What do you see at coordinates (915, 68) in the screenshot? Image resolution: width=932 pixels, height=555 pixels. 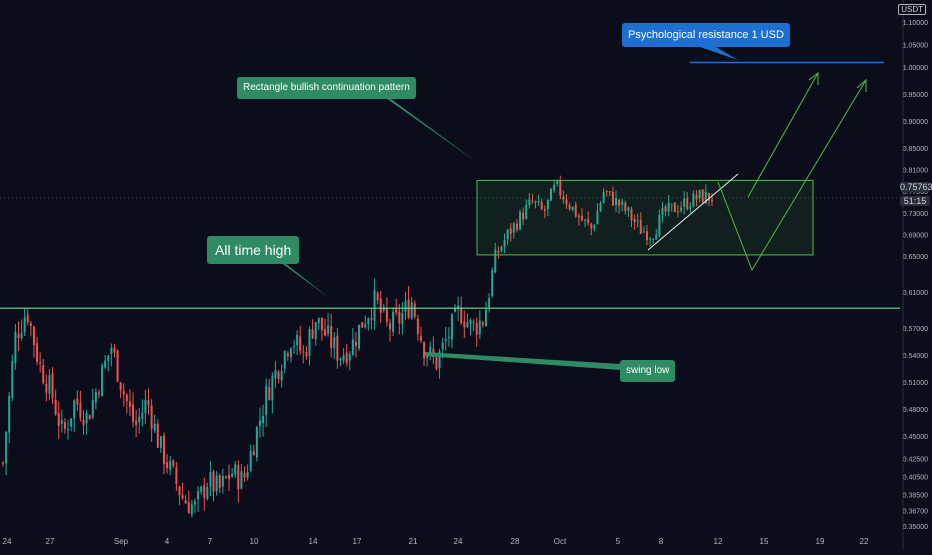 I see `y-tick-label: 1.00000` at bounding box center [915, 68].